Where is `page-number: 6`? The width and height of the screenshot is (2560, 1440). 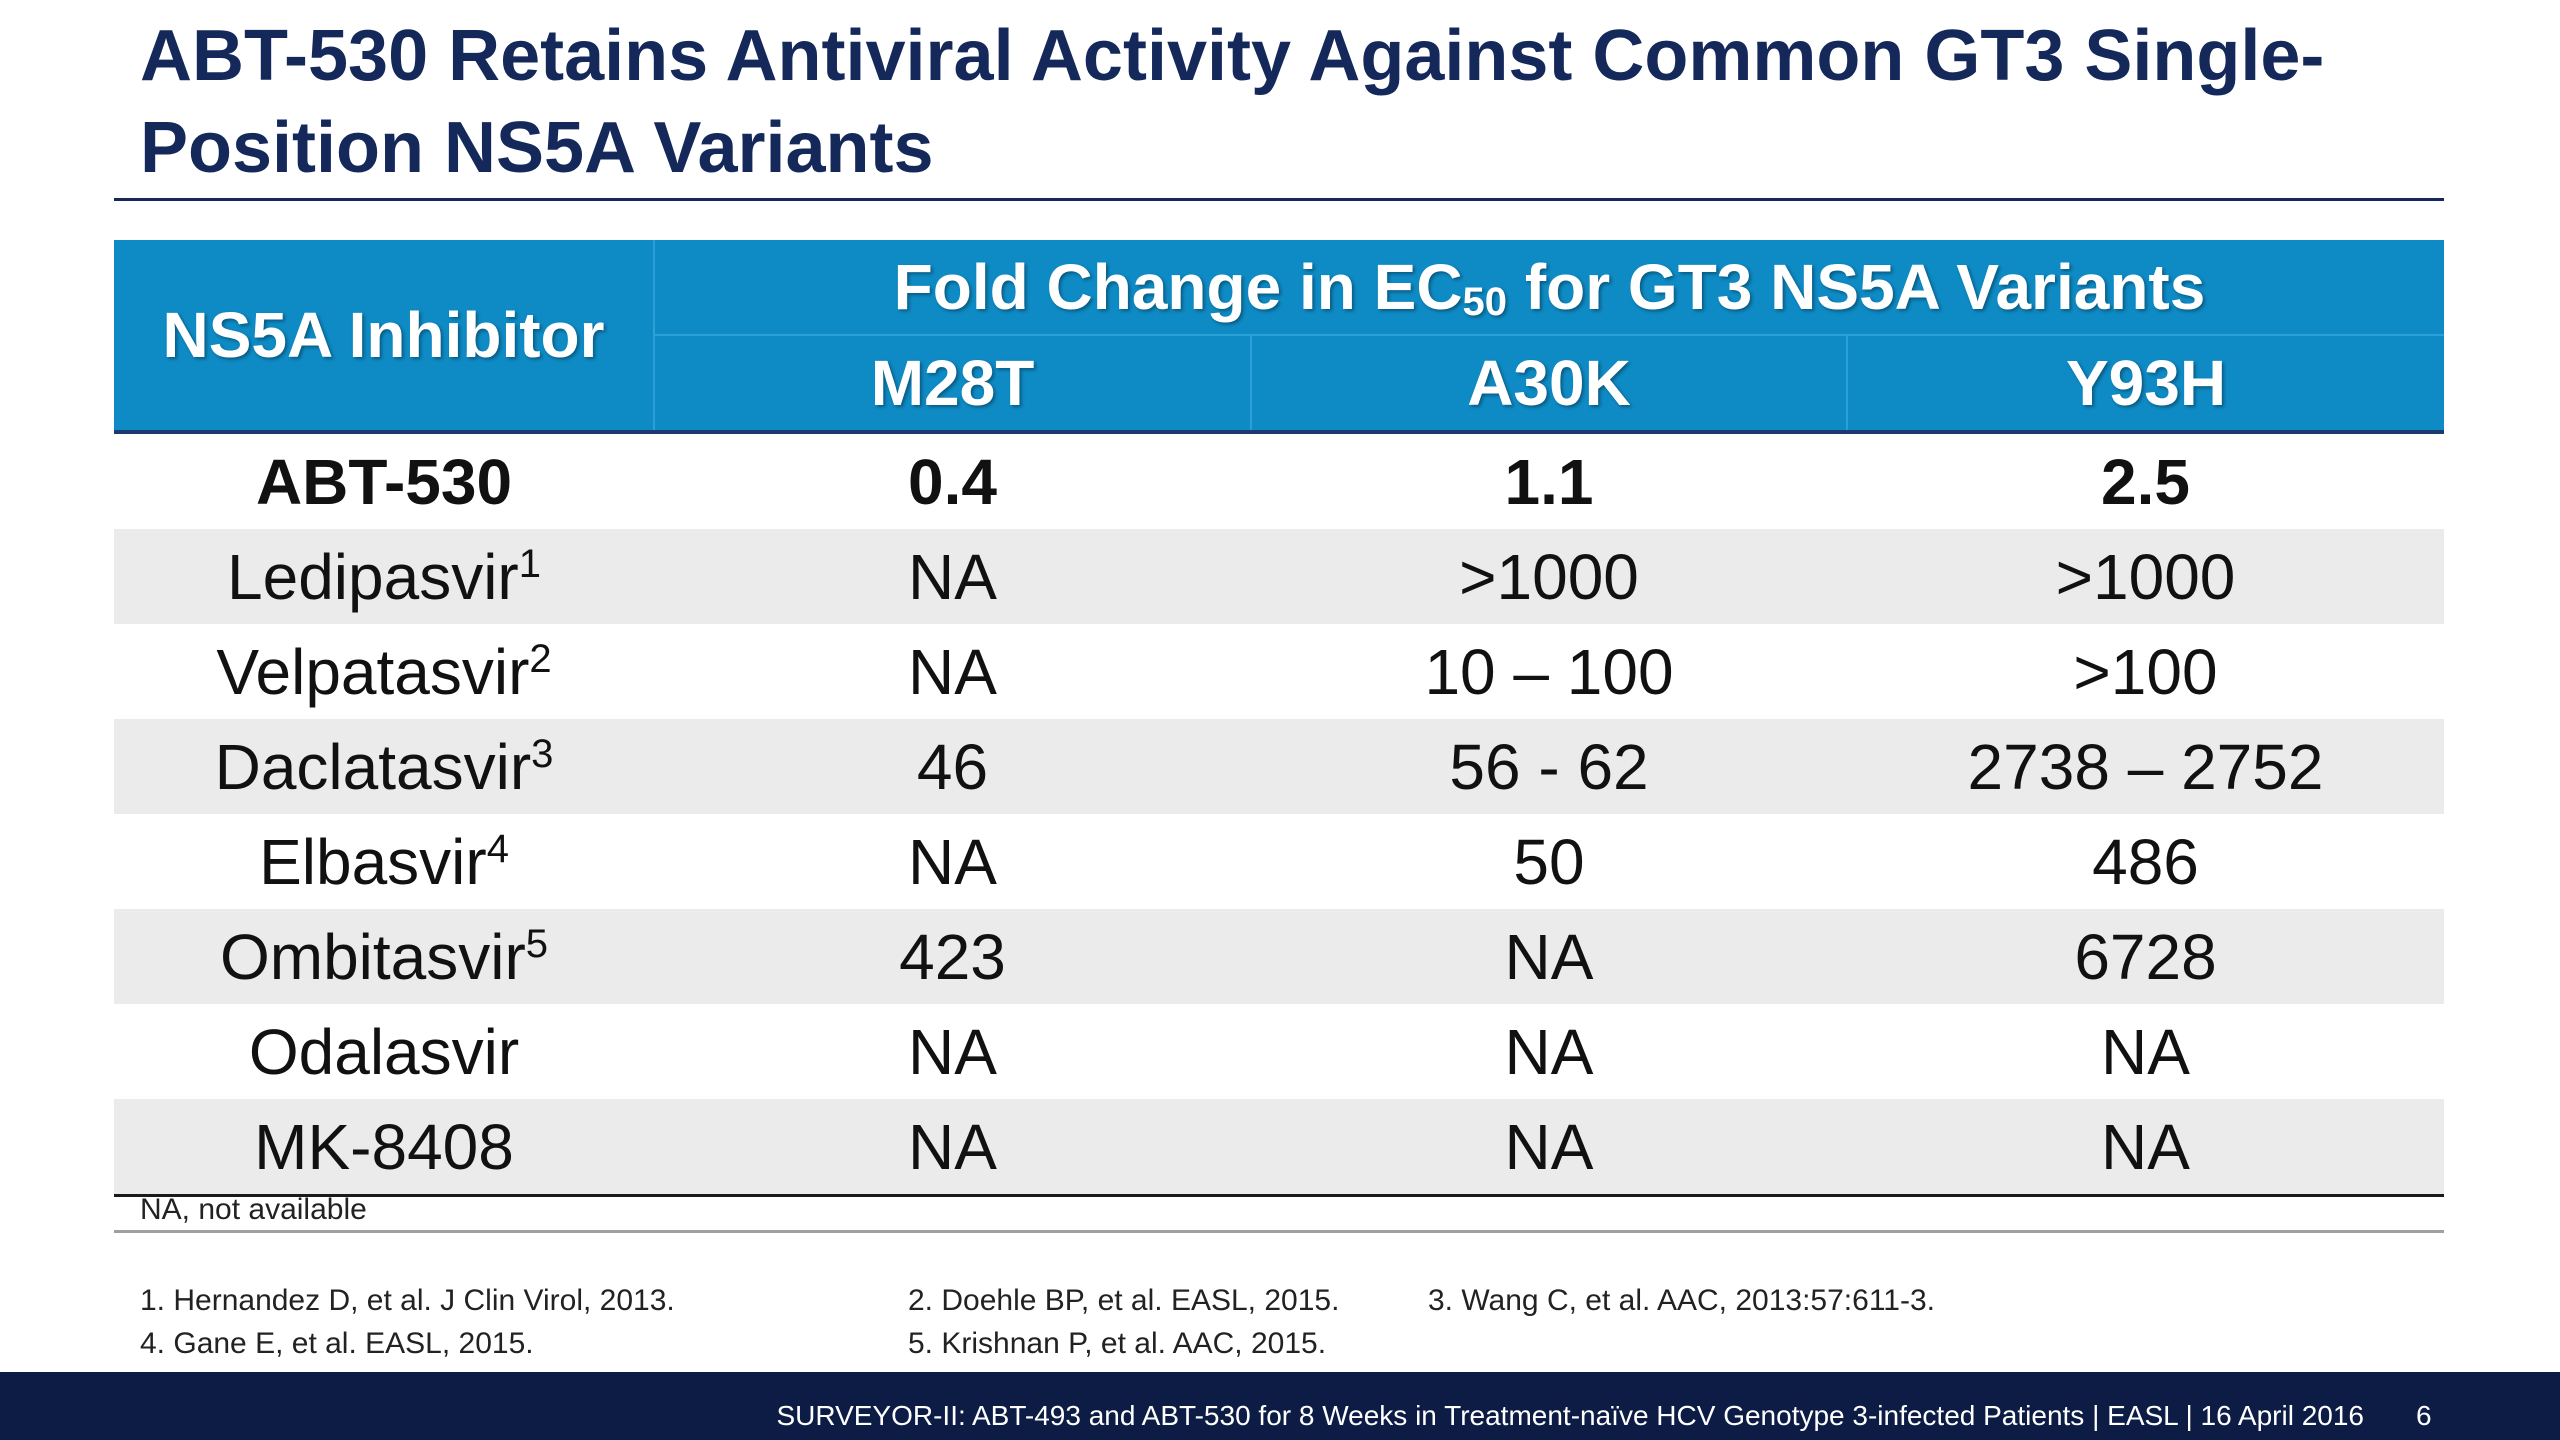 page-number: 6 is located at coordinates (2424, 1415).